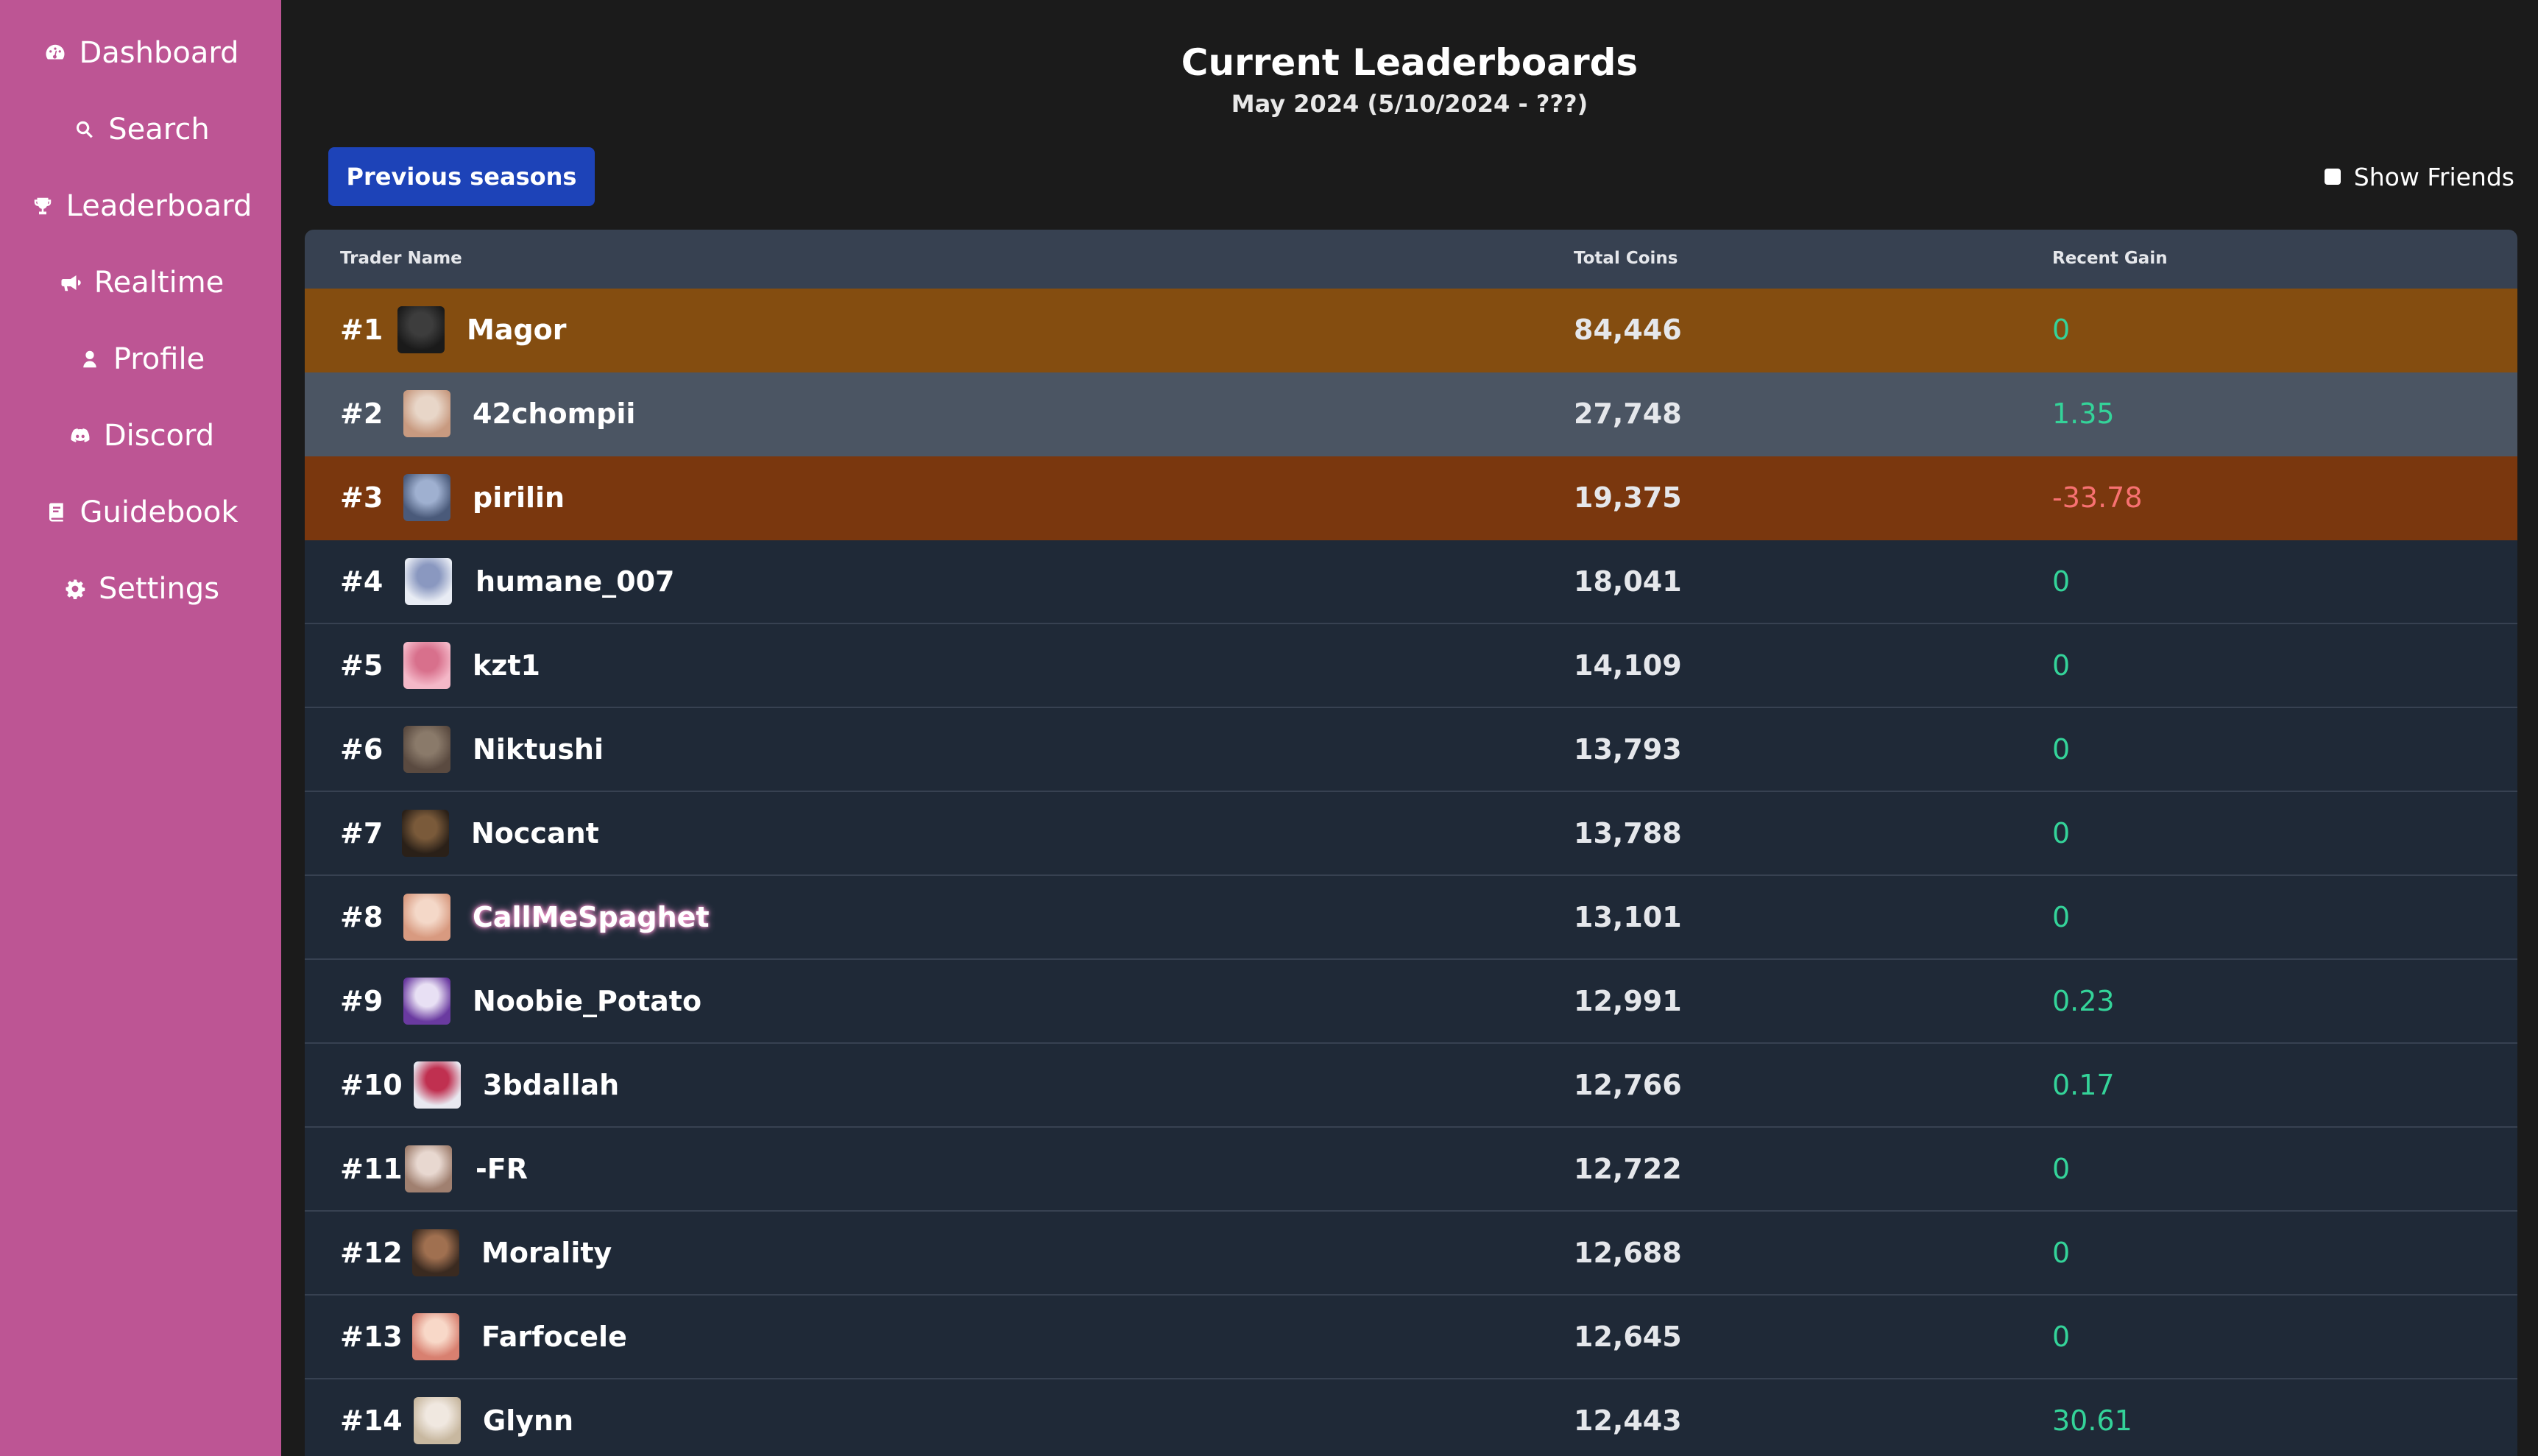 The width and height of the screenshot is (2538, 1456). What do you see at coordinates (75, 589) in the screenshot?
I see `gear-icon` at bounding box center [75, 589].